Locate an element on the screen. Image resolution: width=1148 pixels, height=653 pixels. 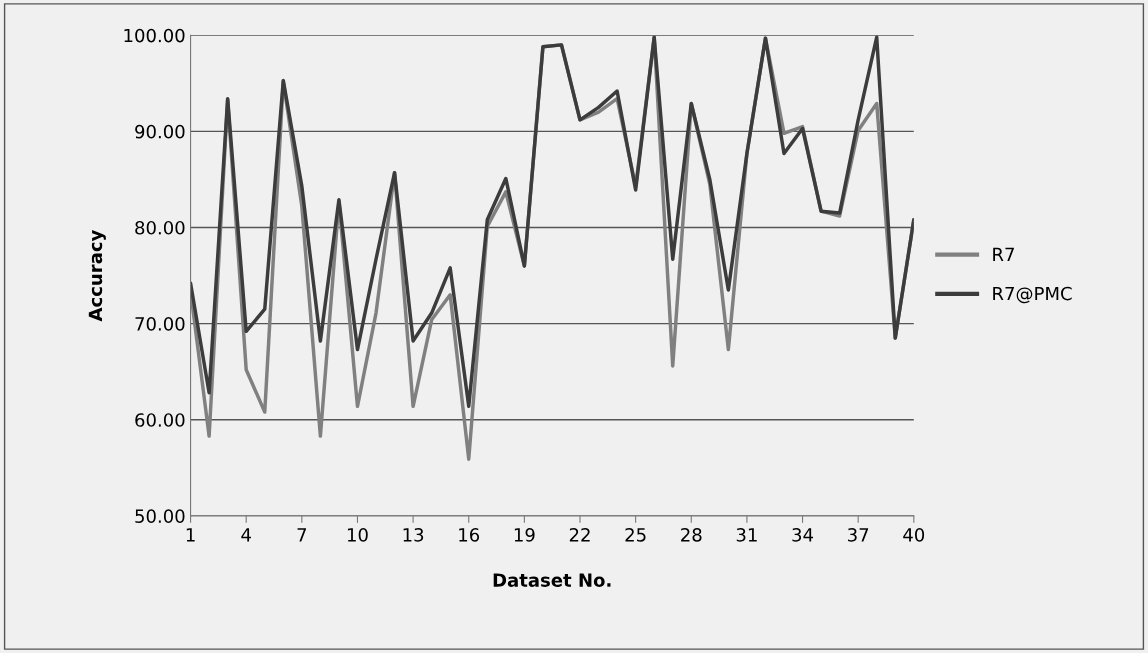
y-tick-label: 50.00 is located at coordinates (160, 516).